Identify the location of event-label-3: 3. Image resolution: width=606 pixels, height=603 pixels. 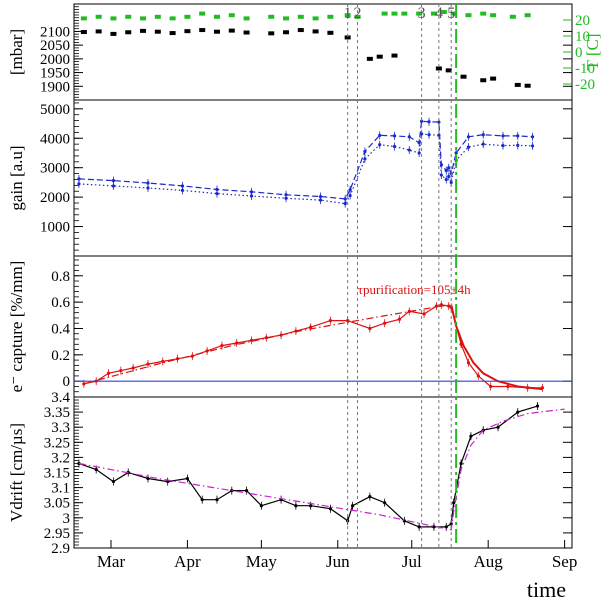
(422, 13).